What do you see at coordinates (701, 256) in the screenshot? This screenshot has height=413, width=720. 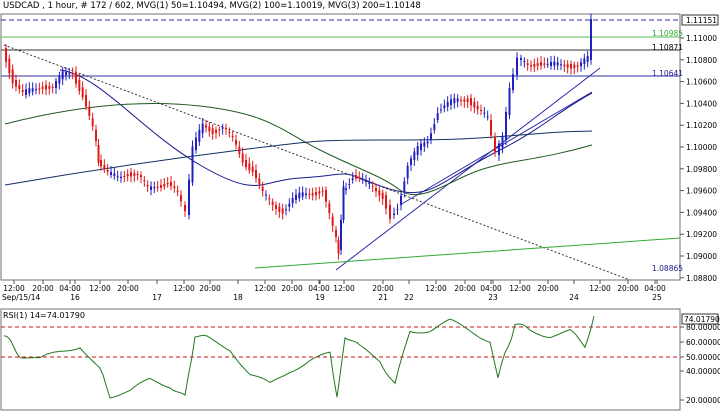 I see `price-label: 1.09000` at bounding box center [701, 256].